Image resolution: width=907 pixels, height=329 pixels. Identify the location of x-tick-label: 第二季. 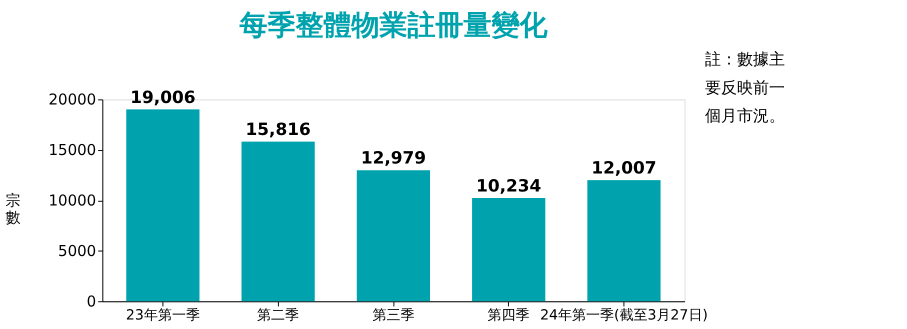
(278, 316).